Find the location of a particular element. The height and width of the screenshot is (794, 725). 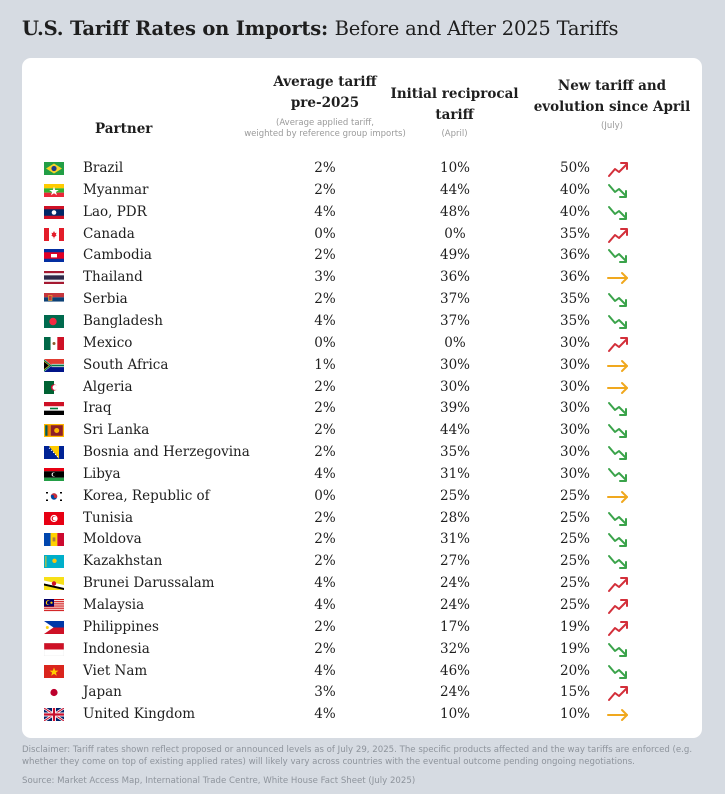

initial-tariff-value: 36% is located at coordinates (454, 277).